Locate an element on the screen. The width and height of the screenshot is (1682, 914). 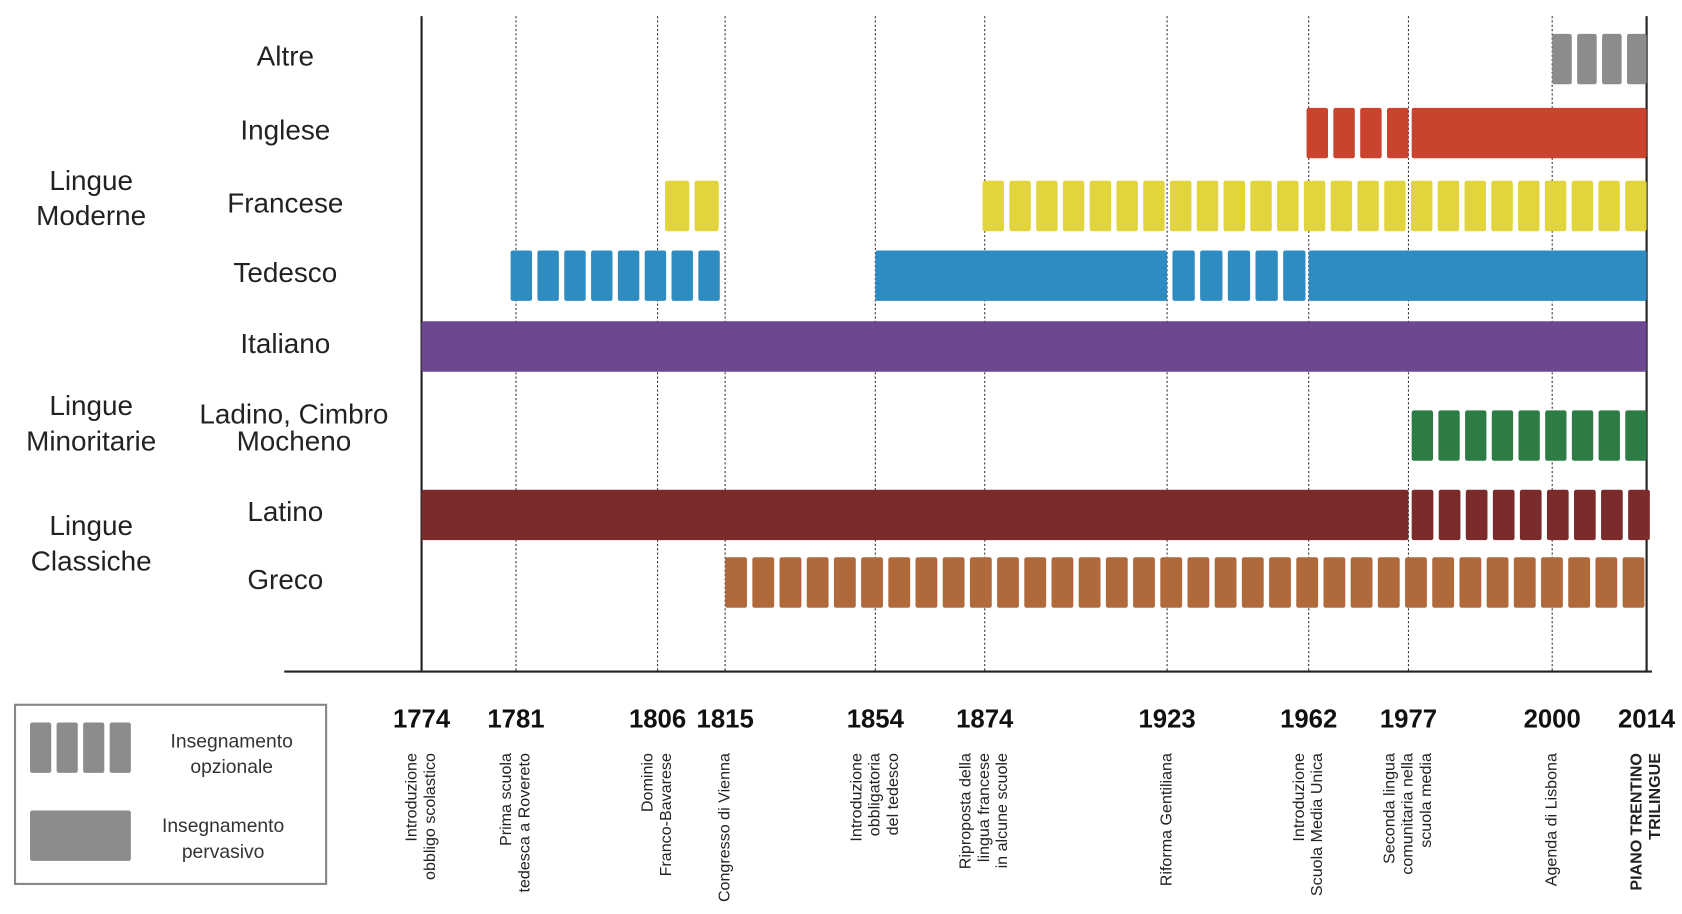
row-label: Greco is located at coordinates (285, 579).